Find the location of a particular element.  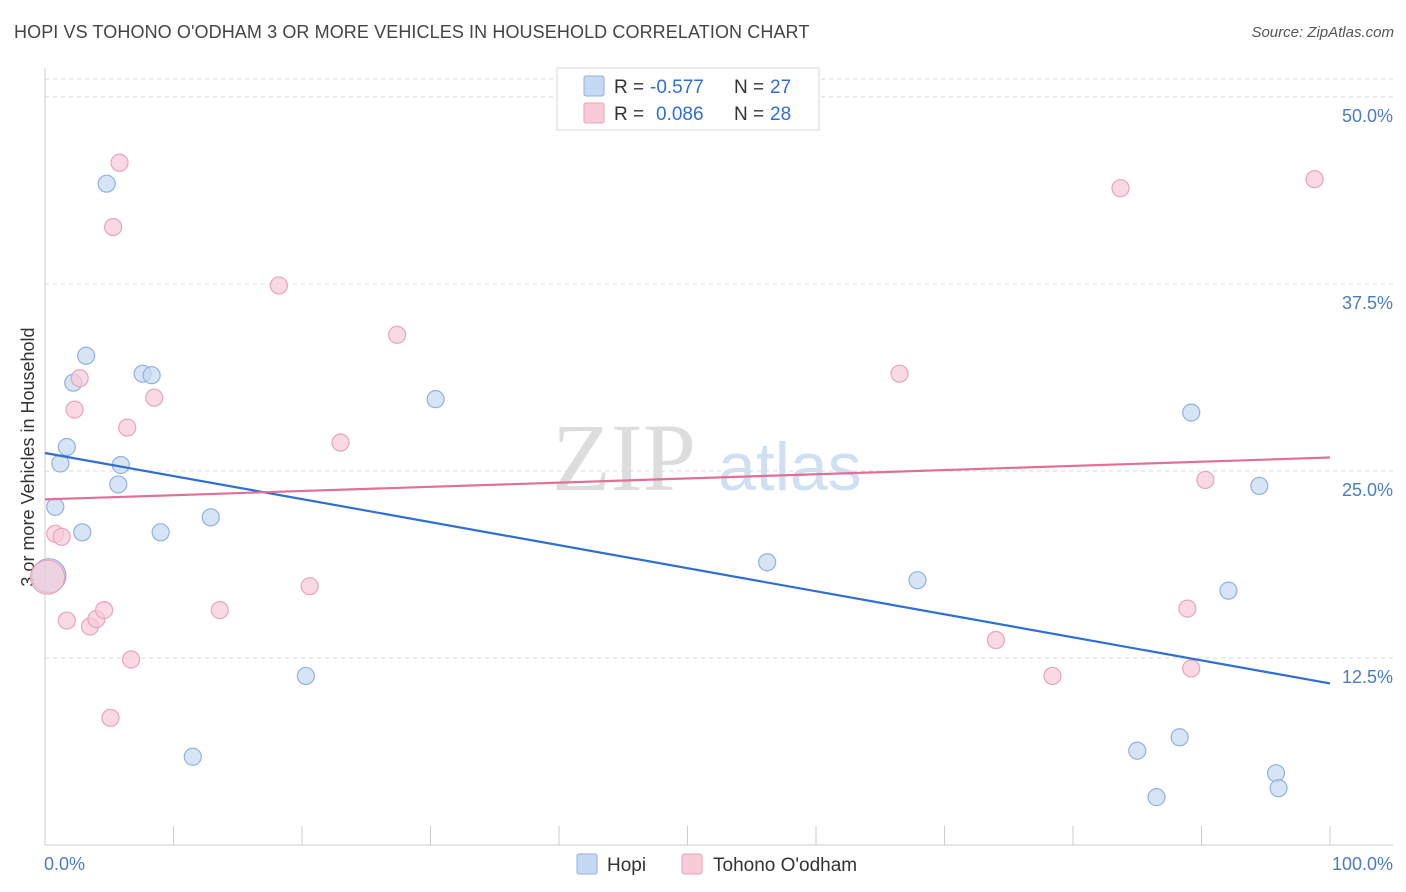

y-tick-labels: 12.5% 25.0% 37.5% 50.0% is located at coordinates (1367, 396).